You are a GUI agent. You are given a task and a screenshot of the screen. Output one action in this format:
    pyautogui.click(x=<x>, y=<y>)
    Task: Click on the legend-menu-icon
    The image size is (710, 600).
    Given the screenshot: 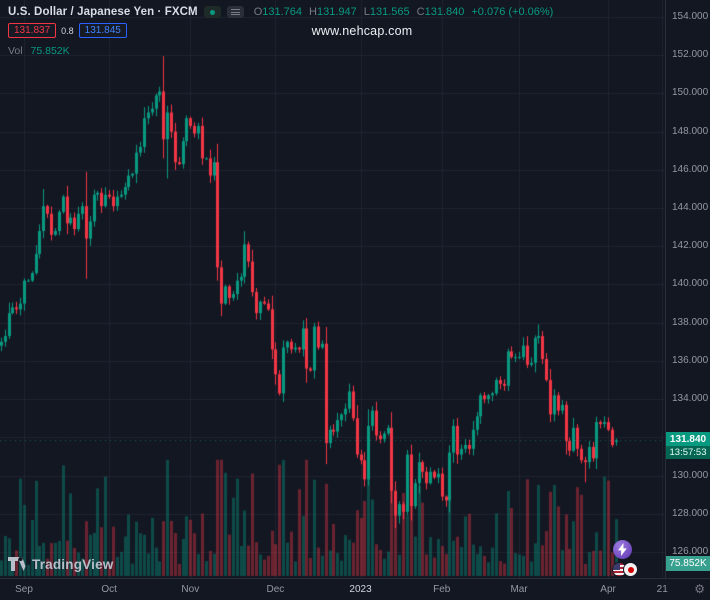 What is the action you would take?
    pyautogui.click(x=235, y=12)
    